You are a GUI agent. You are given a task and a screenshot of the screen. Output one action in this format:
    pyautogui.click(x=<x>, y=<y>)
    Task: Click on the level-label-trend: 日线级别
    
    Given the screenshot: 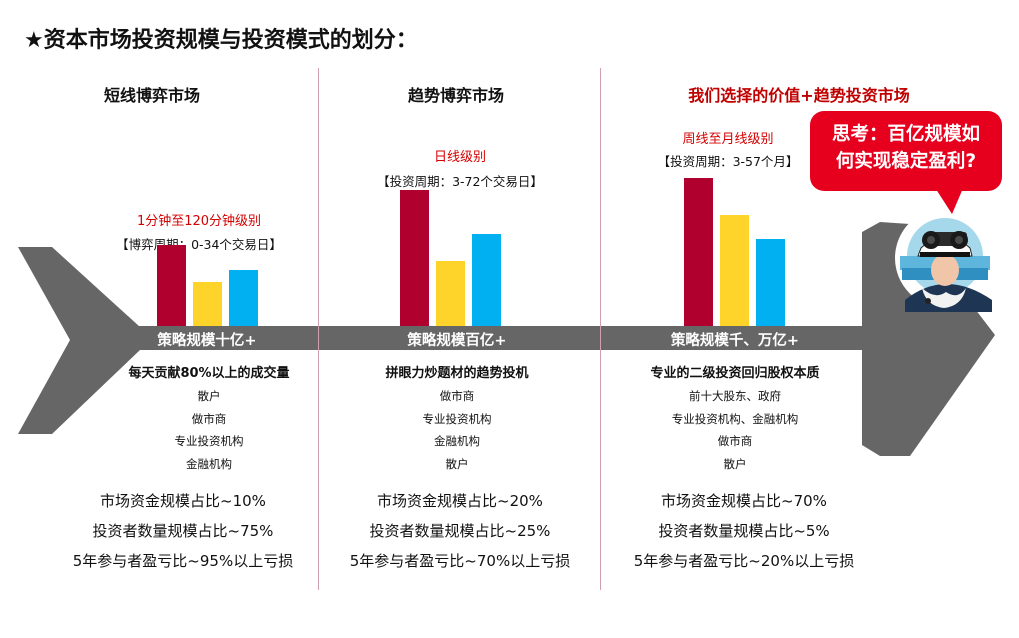 What is the action you would take?
    pyautogui.click(x=459, y=157)
    